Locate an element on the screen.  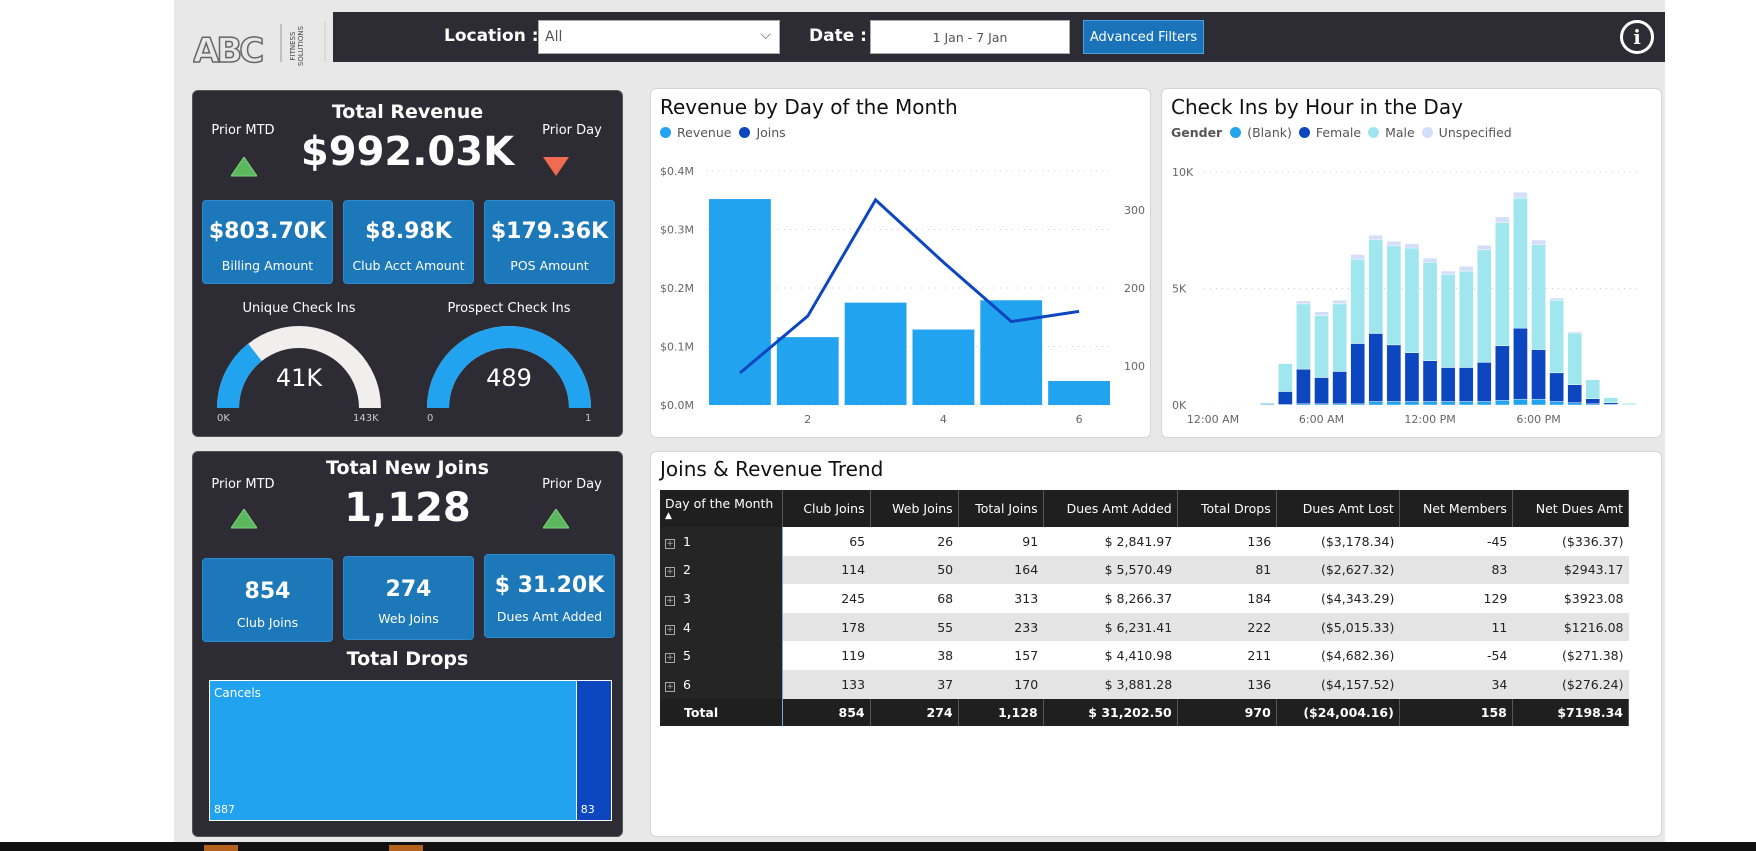
column-header: Dues Amt Lost is located at coordinates (1338, 508).